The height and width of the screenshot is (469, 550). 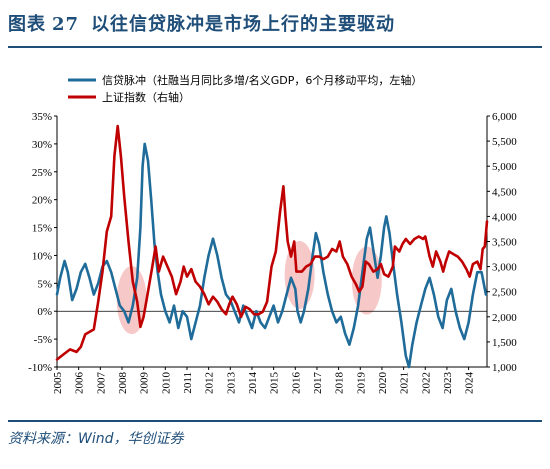 I want to click on title-rule, so click(x=275, y=47).